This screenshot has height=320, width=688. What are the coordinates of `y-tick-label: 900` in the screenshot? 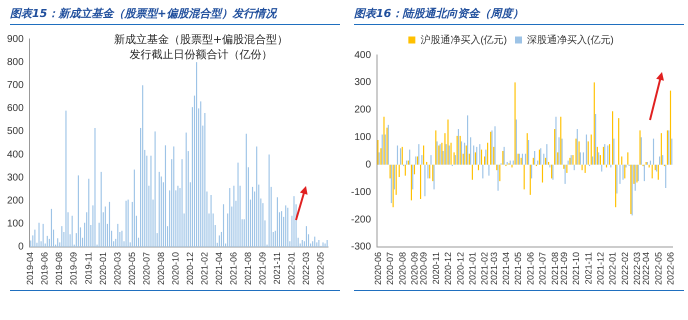 It's located at (15, 39).